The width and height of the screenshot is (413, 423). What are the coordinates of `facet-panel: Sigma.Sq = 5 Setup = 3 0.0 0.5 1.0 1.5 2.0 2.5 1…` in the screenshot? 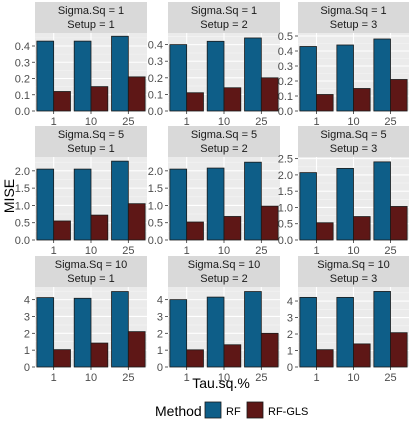 It's located at (343, 191).